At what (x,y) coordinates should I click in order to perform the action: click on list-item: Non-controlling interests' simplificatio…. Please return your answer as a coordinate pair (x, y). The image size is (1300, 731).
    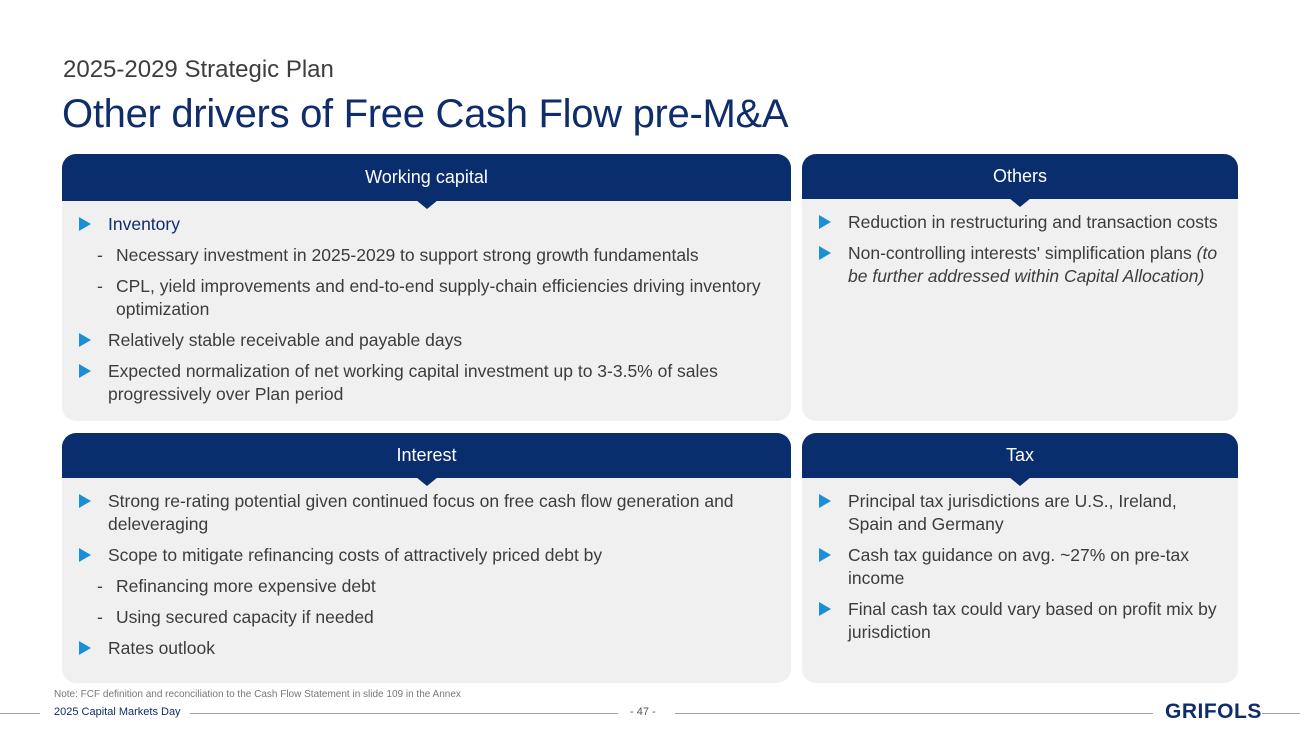
    Looking at the image, I should click on (1020, 265).